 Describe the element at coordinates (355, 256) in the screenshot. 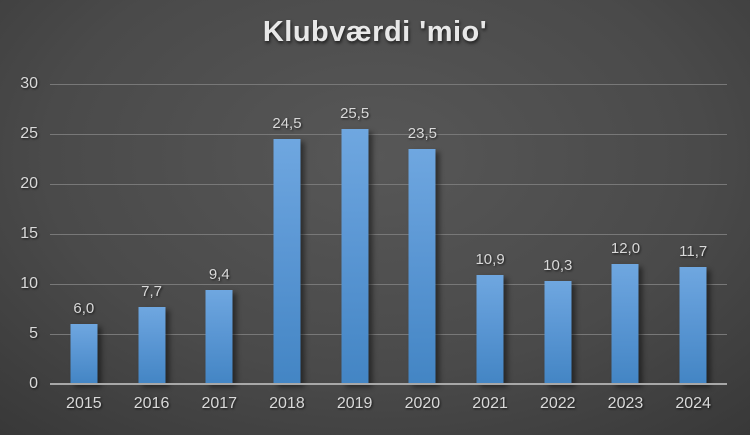

I see `bar-2019` at that location.